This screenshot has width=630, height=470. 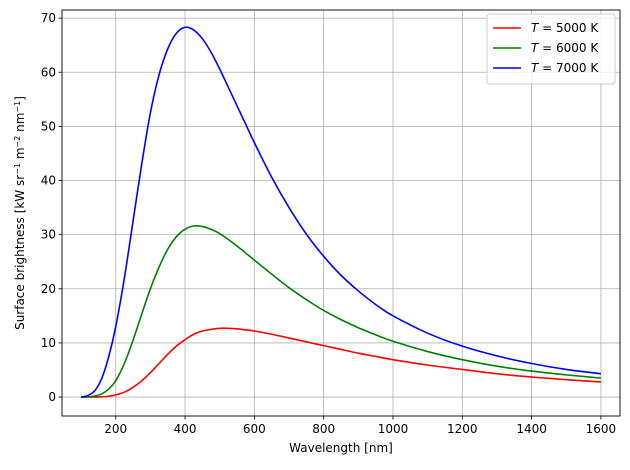 What do you see at coordinates (20, 252) in the screenshot?
I see `y-label-part: Surface brightness [kW sr` at bounding box center [20, 252].